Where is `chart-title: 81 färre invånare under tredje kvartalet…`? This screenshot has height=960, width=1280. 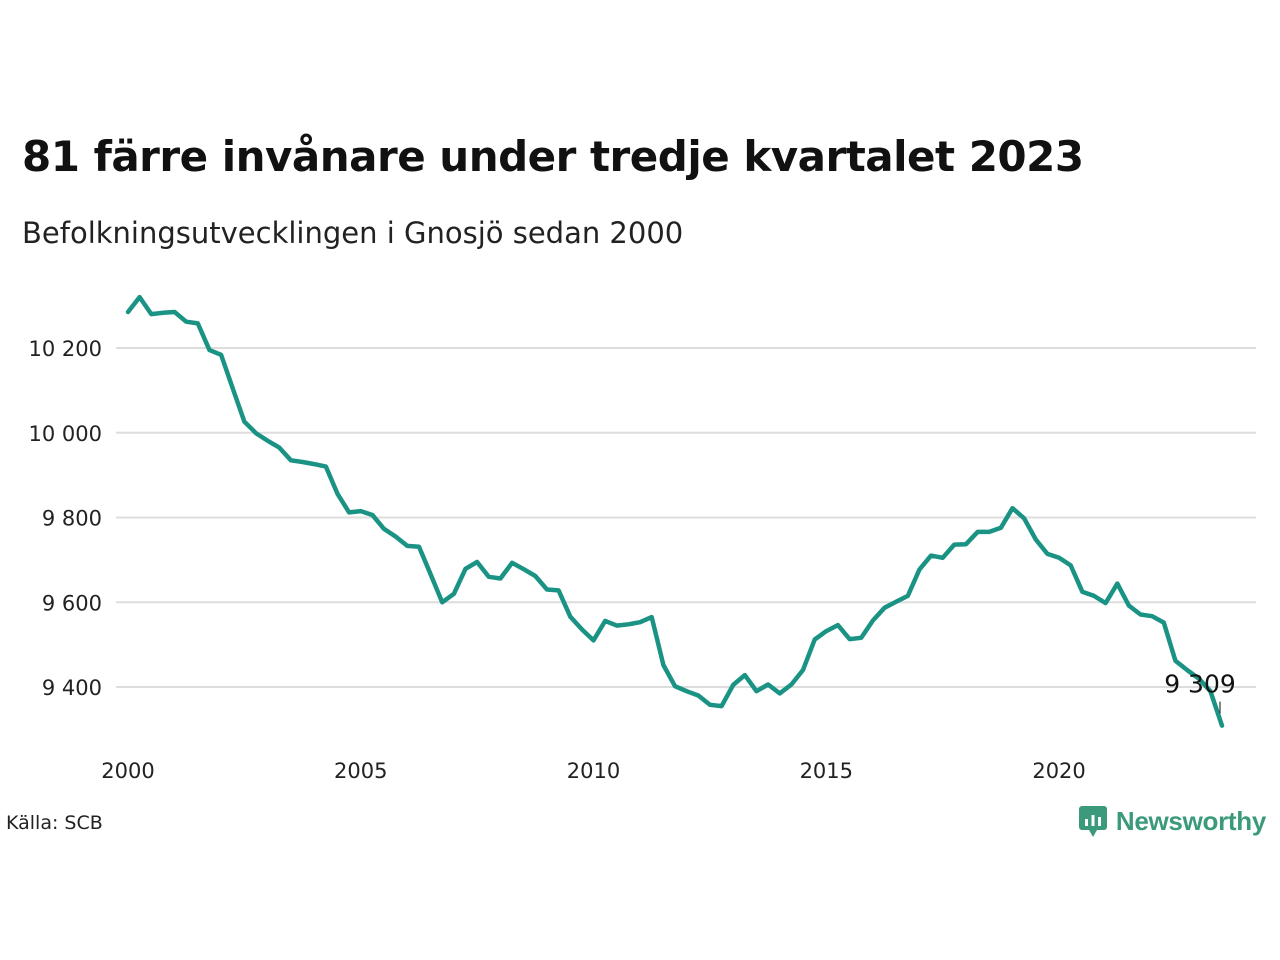 chart-title: 81 färre invånare under tredje kvartalet… is located at coordinates (553, 156).